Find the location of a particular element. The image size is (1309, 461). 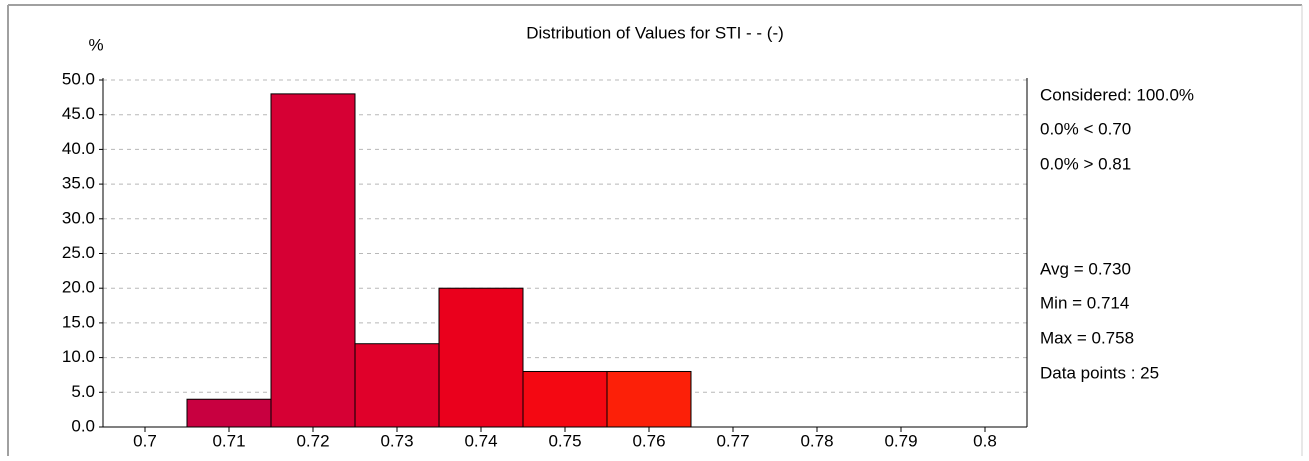

annotation: 0.0% < 0.70 is located at coordinates (1085, 128).